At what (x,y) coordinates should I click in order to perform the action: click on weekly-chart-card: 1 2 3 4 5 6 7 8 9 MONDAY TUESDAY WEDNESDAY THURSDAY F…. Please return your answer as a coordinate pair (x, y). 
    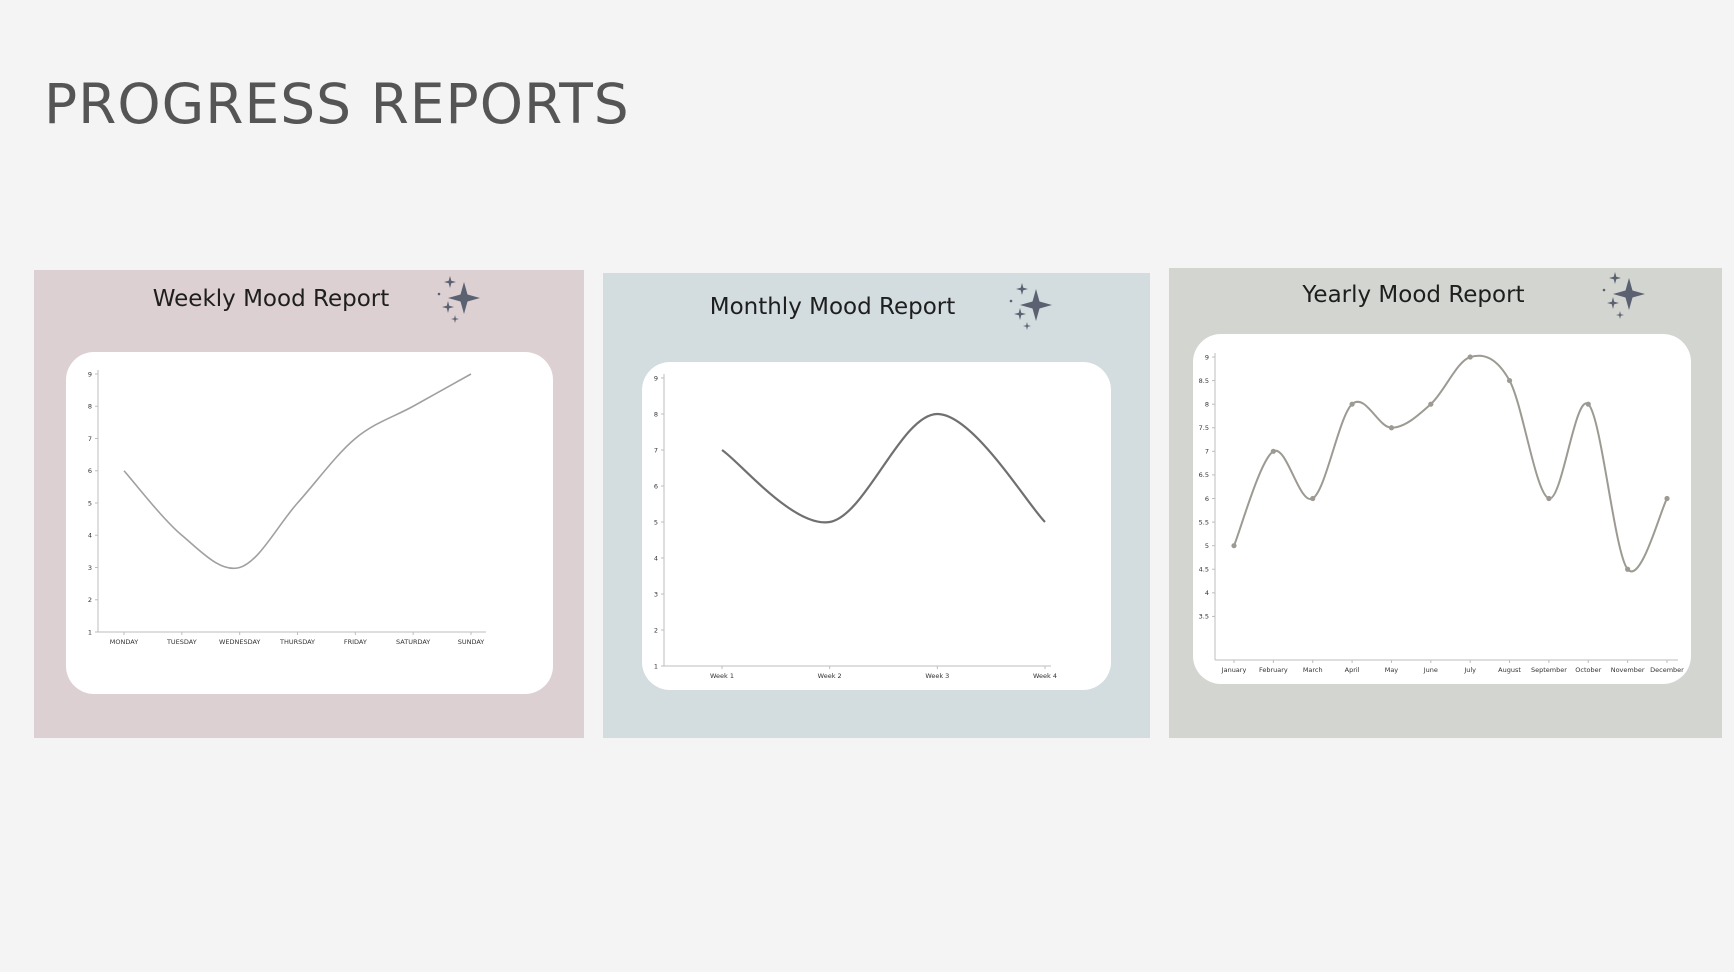
    Looking at the image, I should click on (309, 523).